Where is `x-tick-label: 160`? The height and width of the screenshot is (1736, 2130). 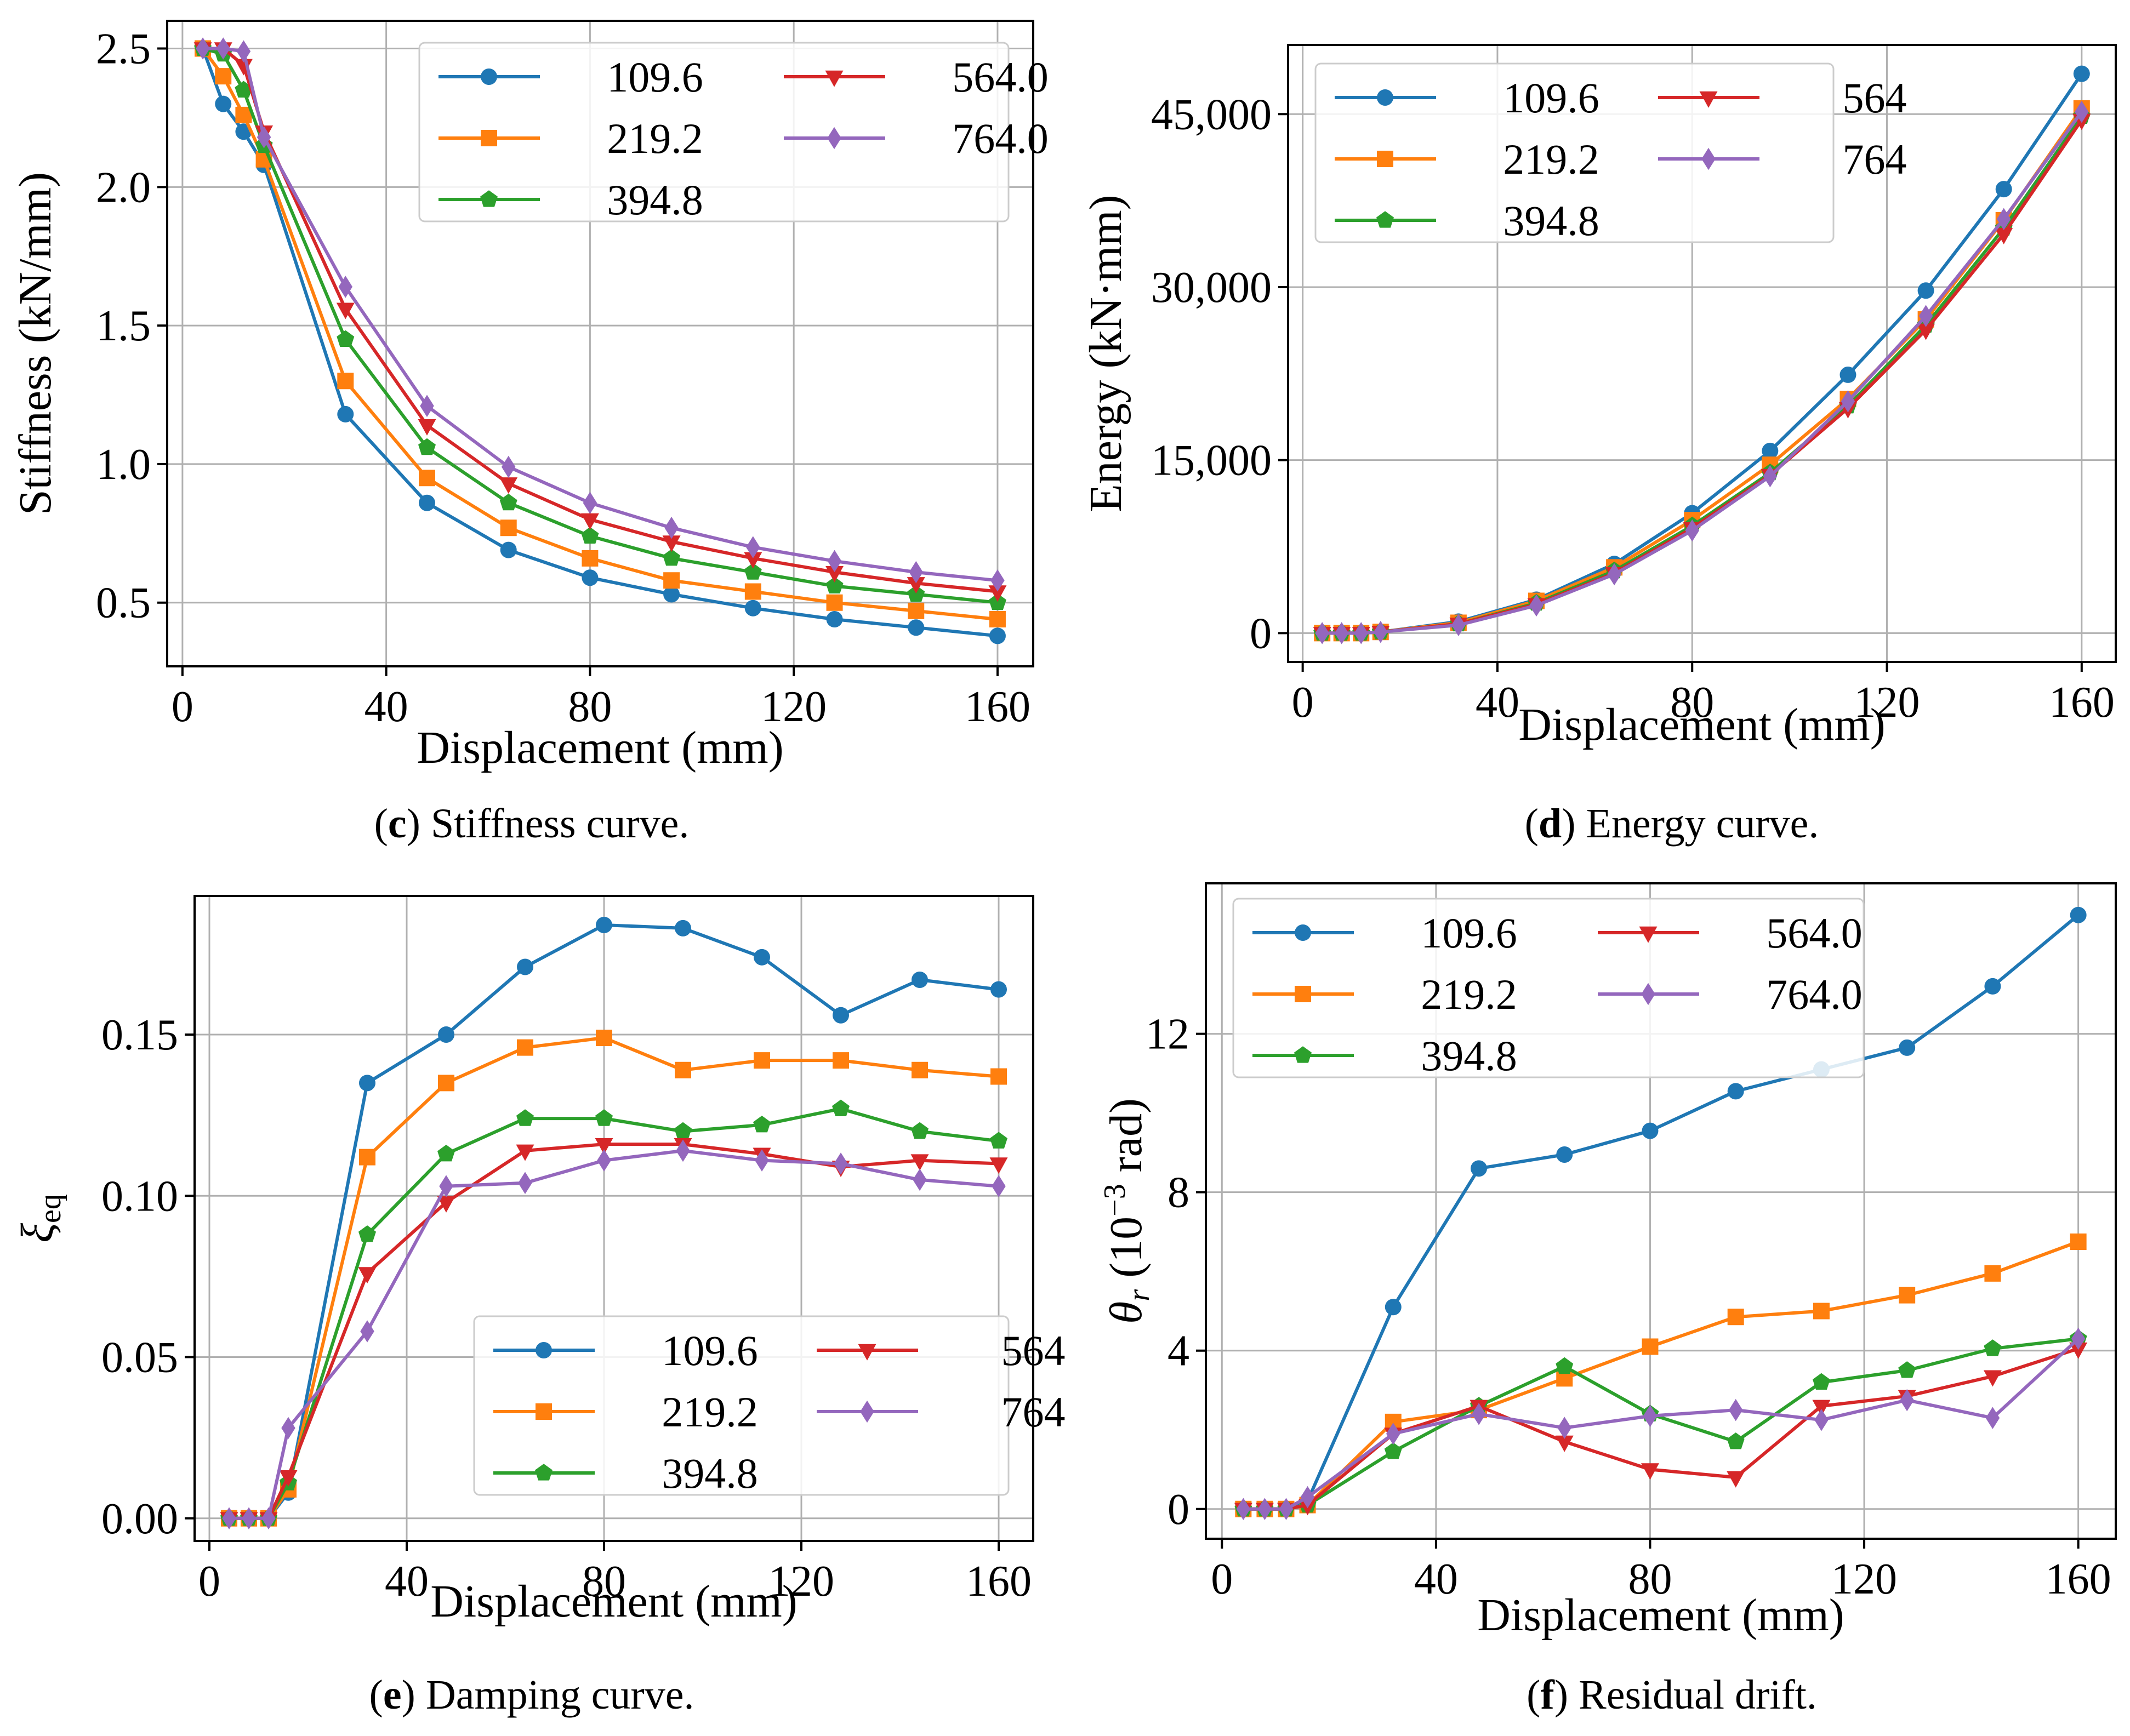
x-tick-label: 160 is located at coordinates (2078, 1579).